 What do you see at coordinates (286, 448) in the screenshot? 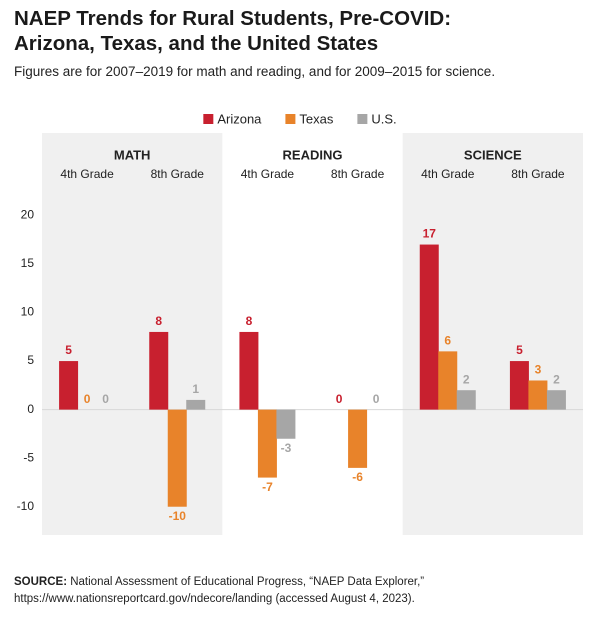
I see `value-label: -3` at bounding box center [286, 448].